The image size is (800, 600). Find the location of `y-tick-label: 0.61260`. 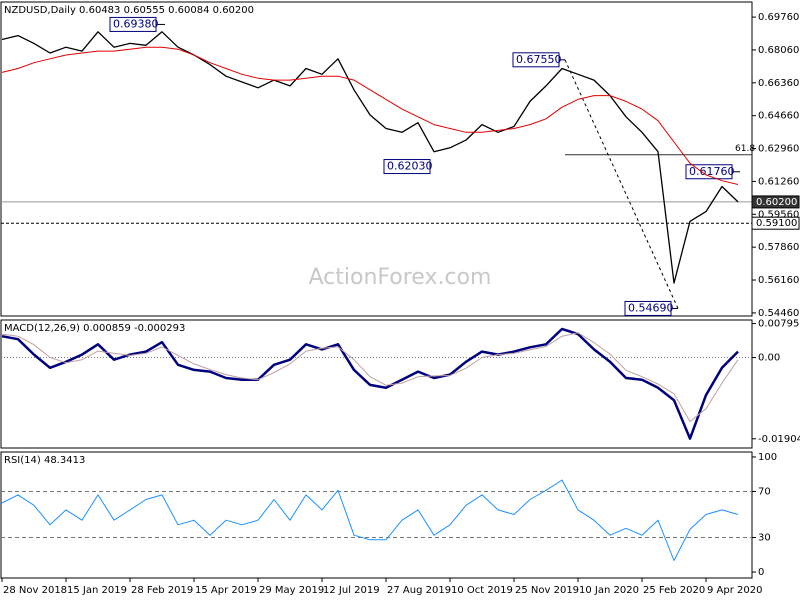

y-tick-label: 0.61260 is located at coordinates (778, 181).